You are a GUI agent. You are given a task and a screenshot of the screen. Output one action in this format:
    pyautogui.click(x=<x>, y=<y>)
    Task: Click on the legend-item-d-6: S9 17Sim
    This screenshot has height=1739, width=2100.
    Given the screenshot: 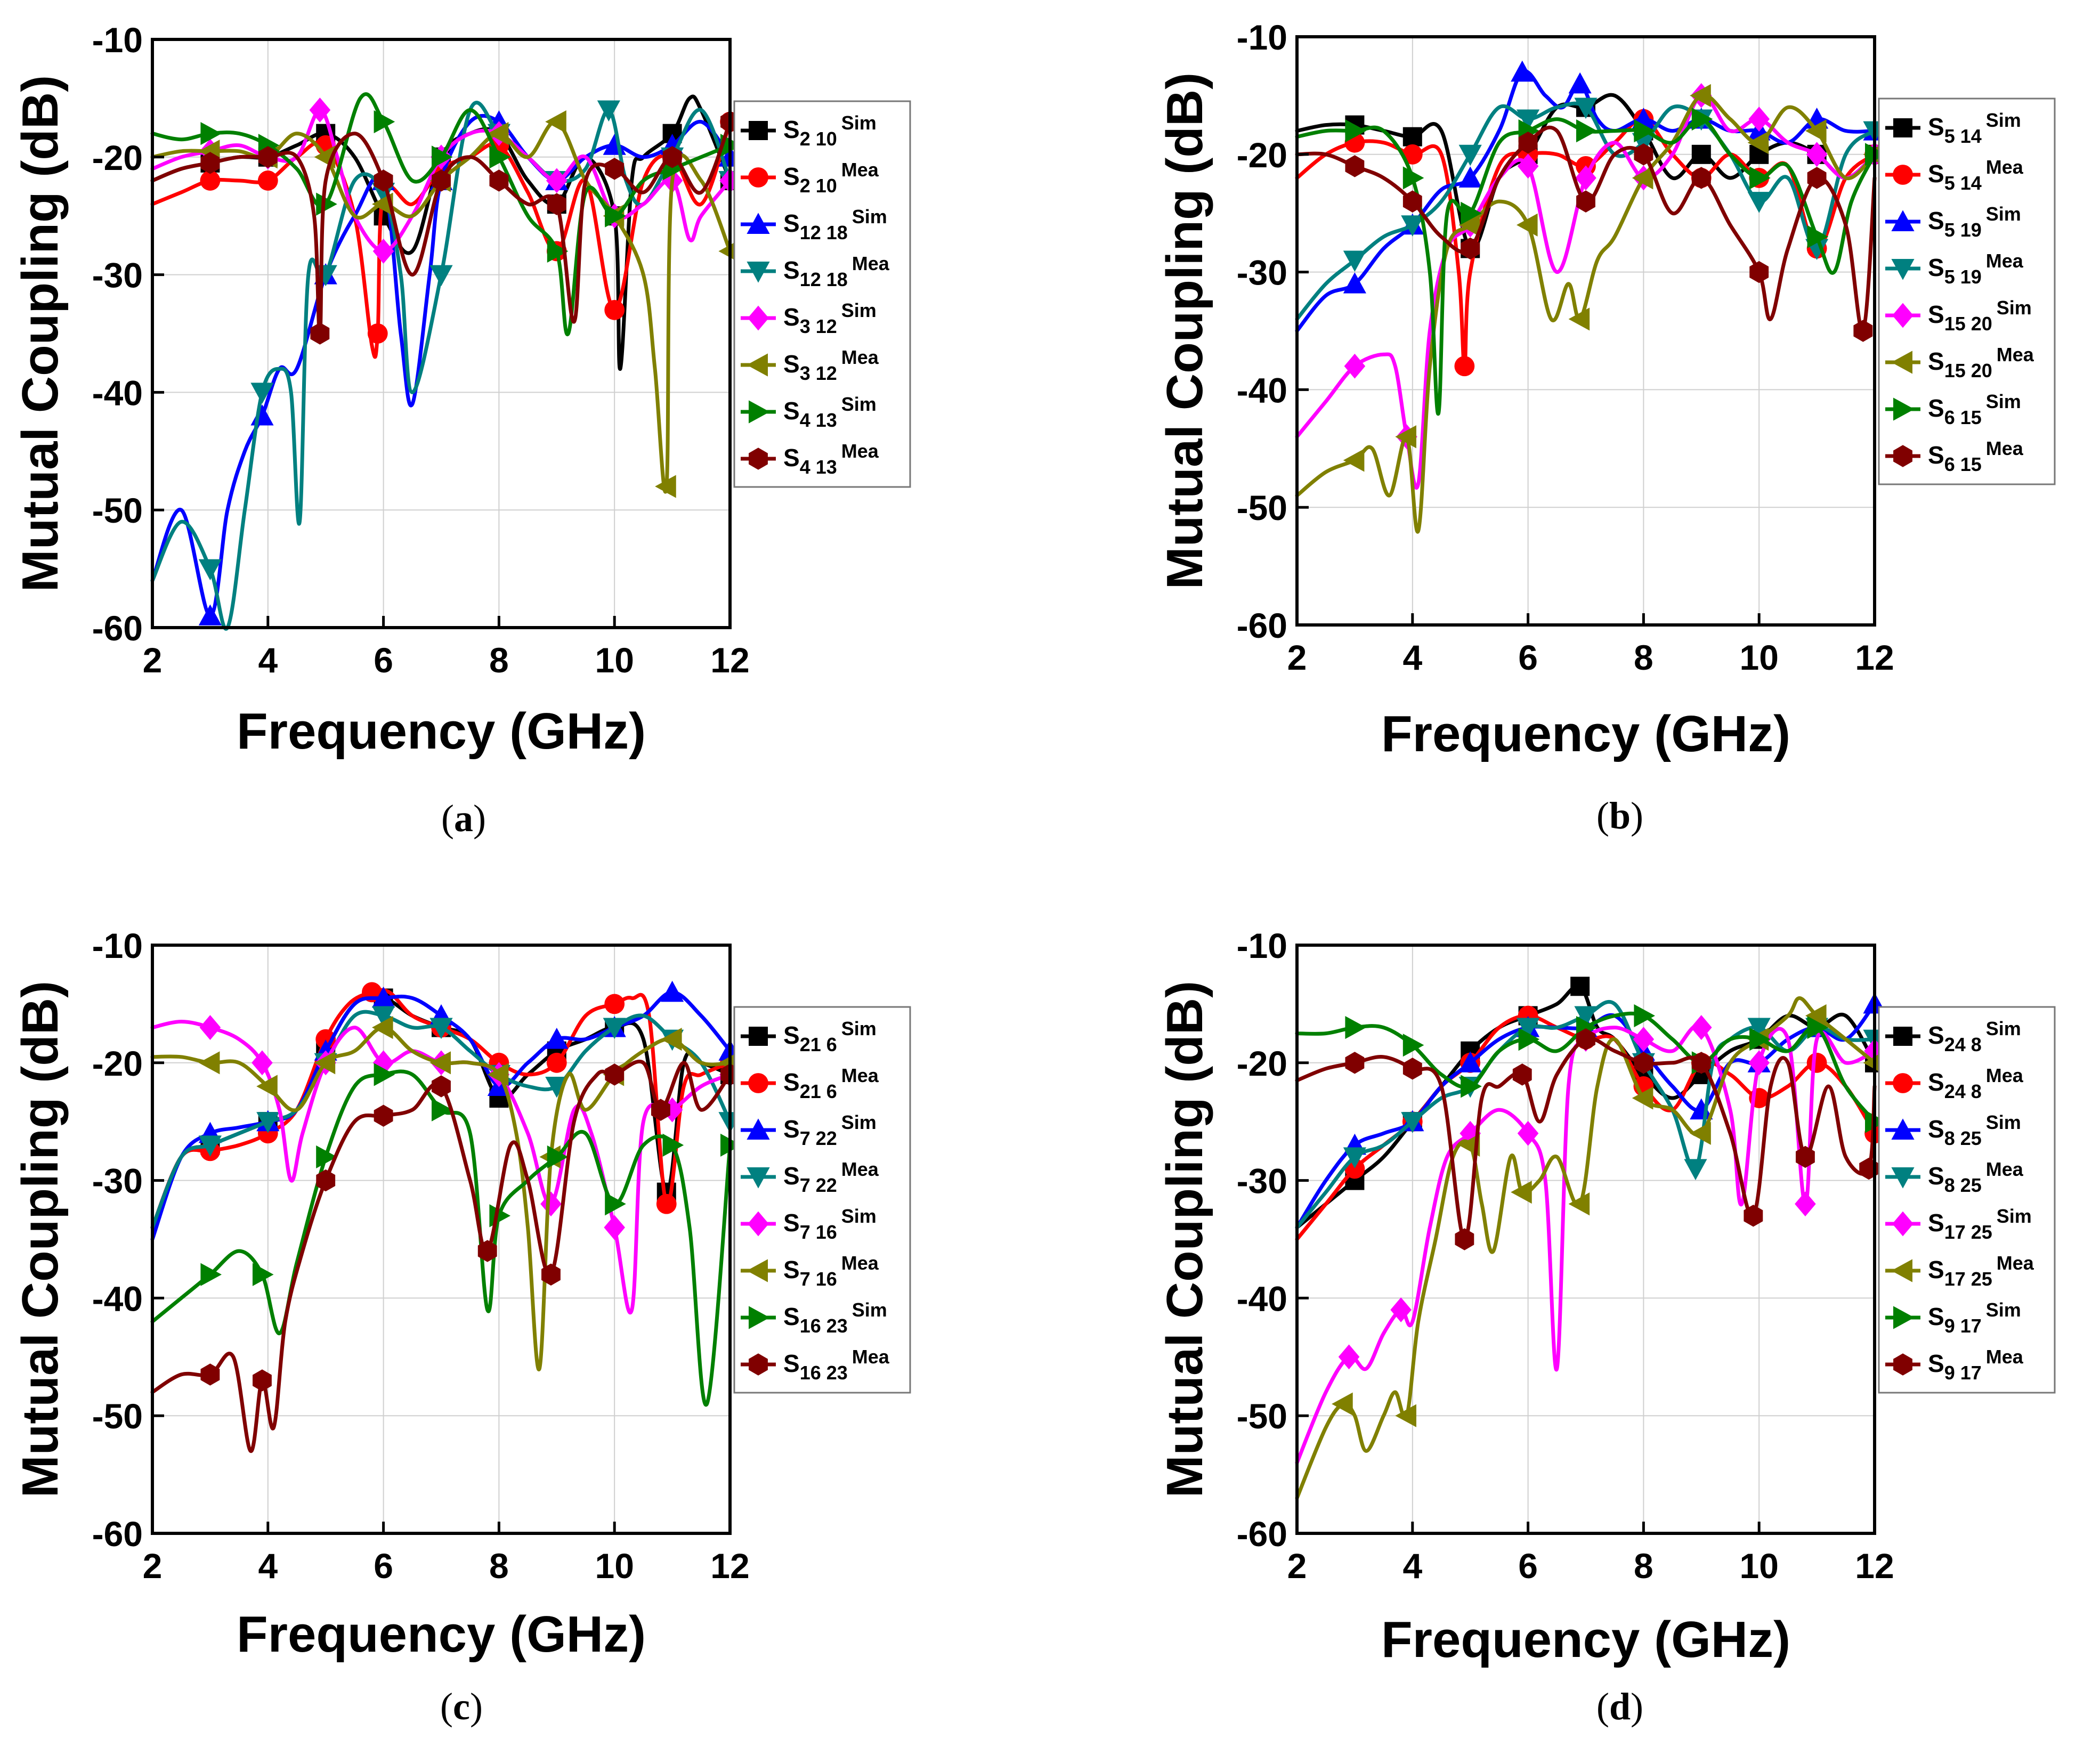 What is the action you would take?
    pyautogui.click(x=1953, y=1318)
    